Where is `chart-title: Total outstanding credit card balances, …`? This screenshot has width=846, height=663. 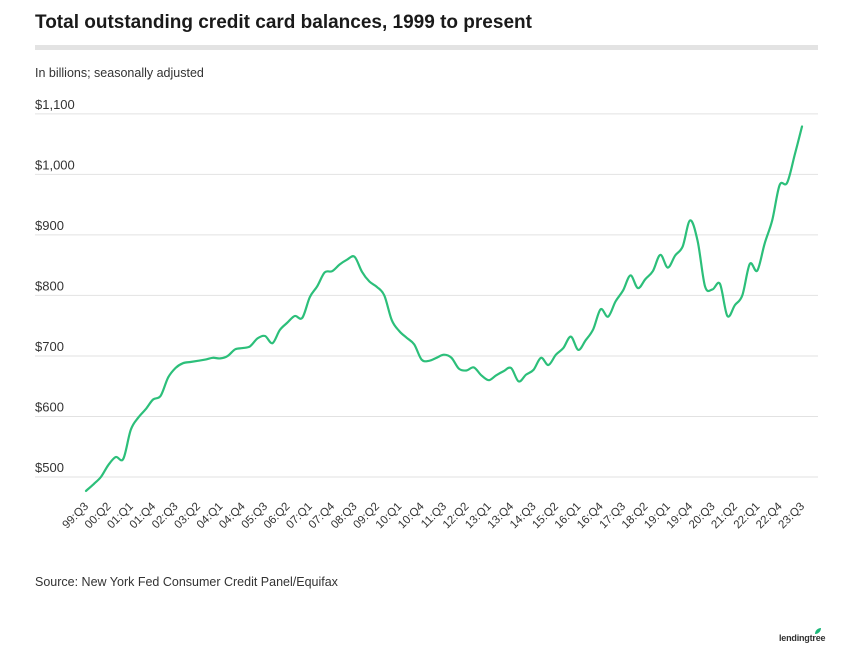 chart-title: Total outstanding credit card balances, … is located at coordinates (283, 22).